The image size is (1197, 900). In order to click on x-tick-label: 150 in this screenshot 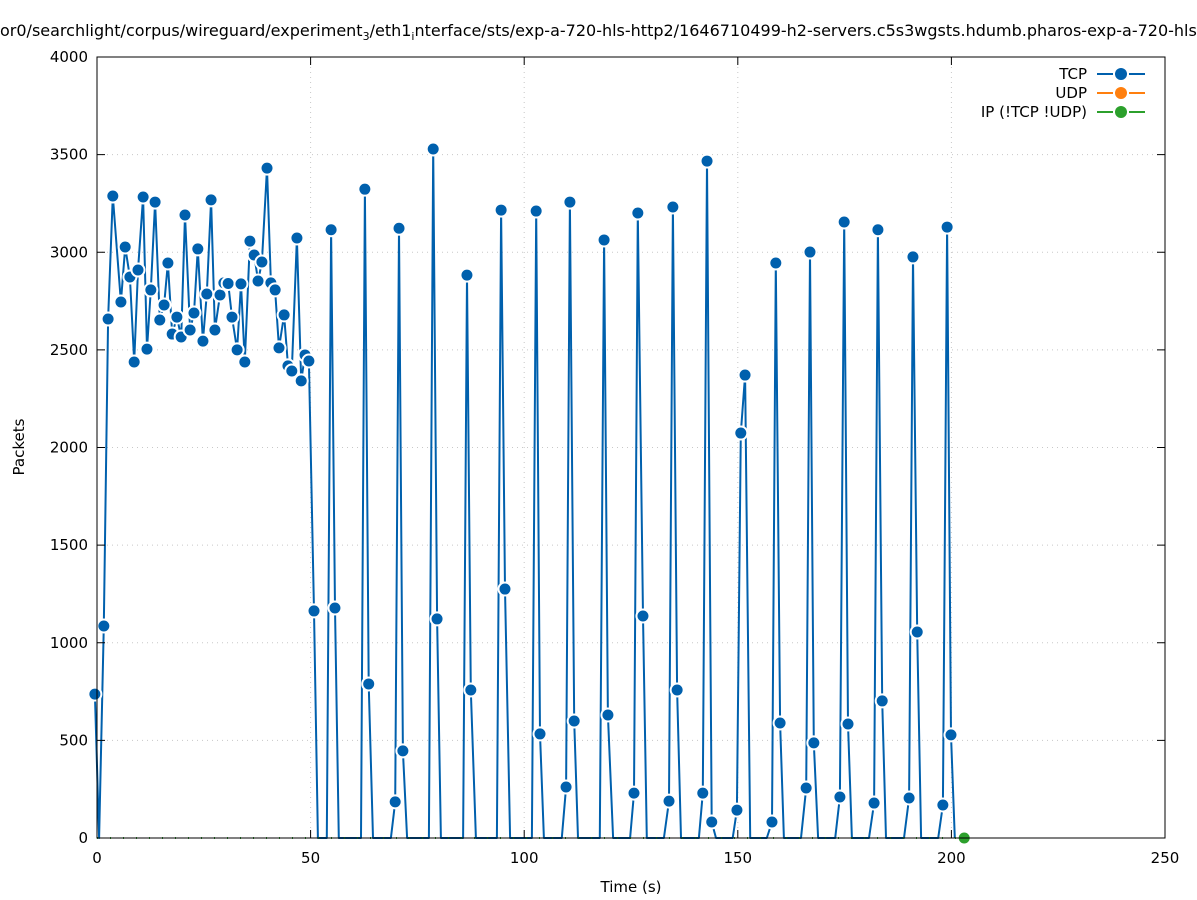, I will do `click(737, 858)`.